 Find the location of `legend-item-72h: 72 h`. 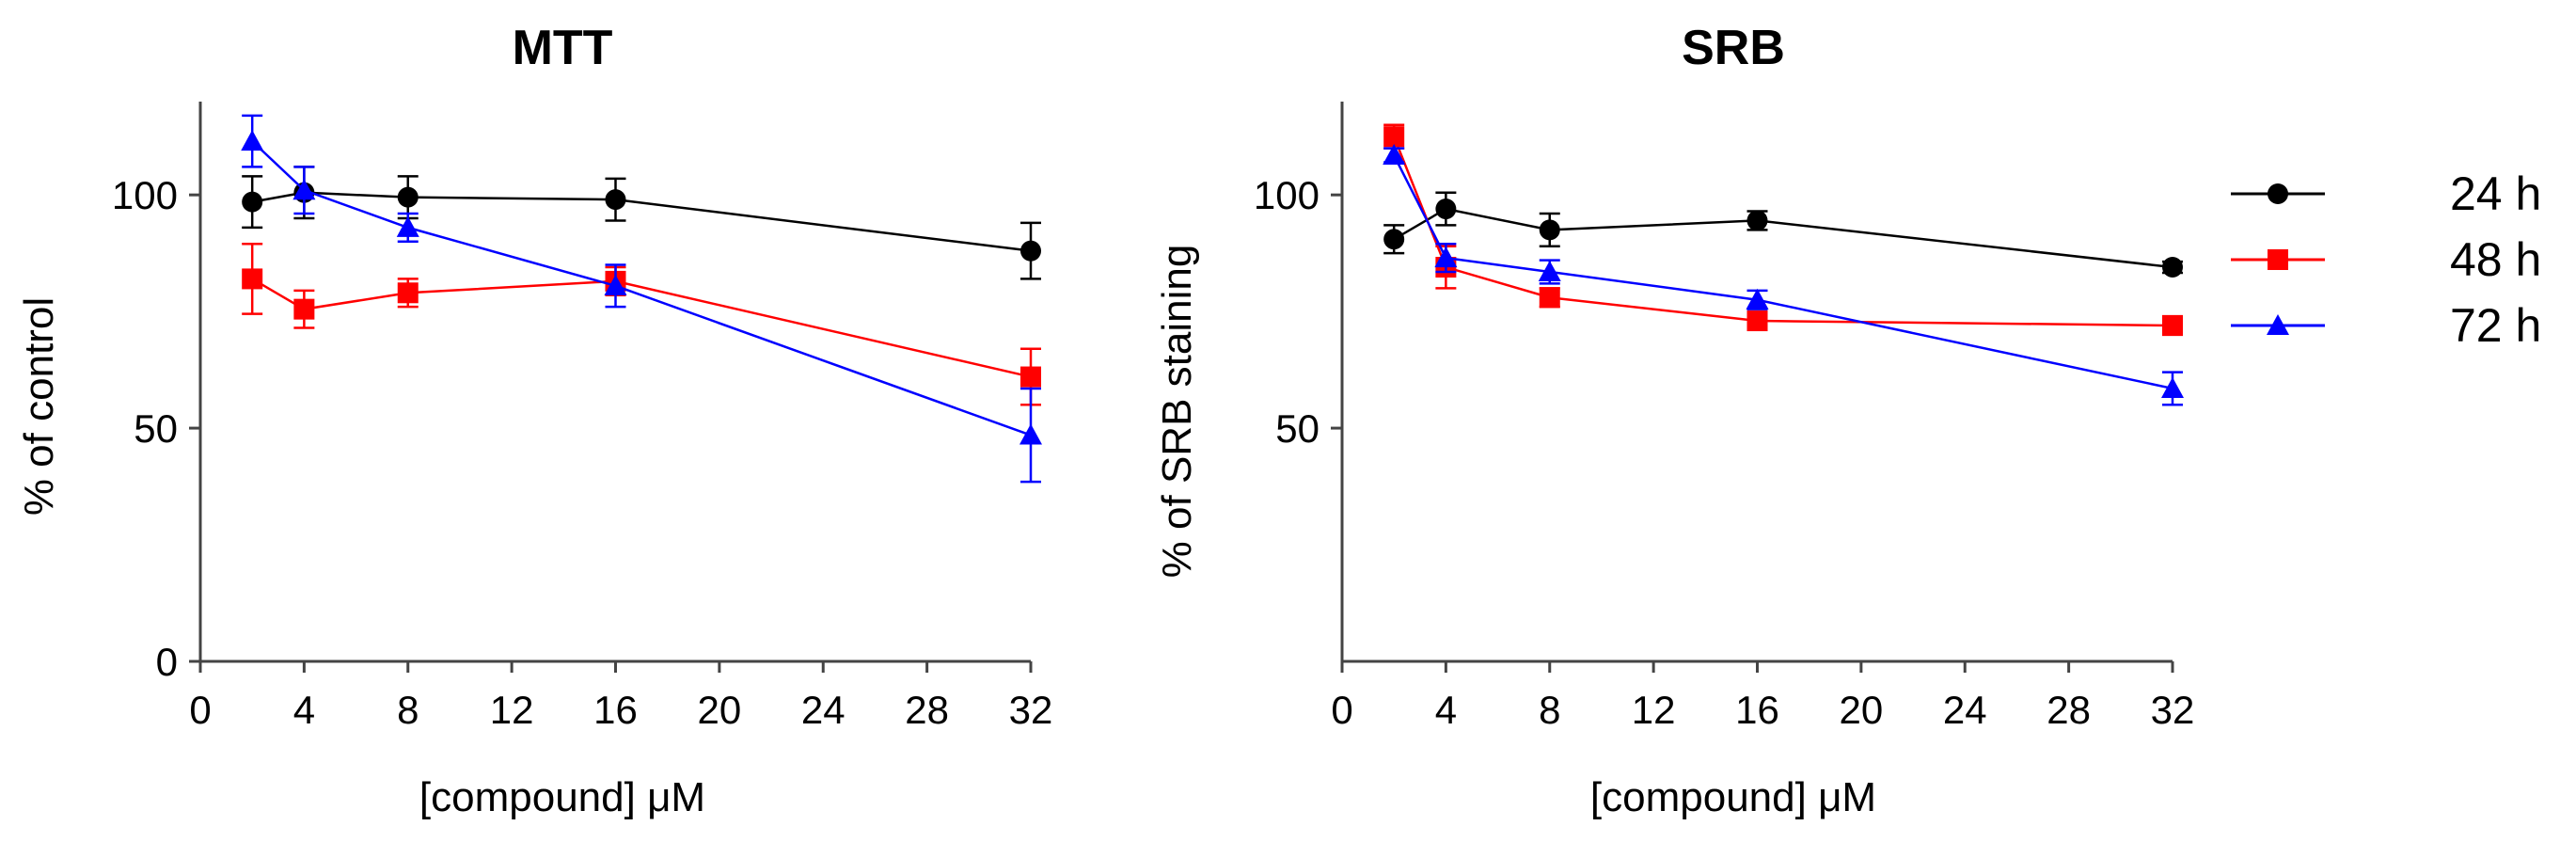

legend-item-72h: 72 h is located at coordinates (2386, 326).